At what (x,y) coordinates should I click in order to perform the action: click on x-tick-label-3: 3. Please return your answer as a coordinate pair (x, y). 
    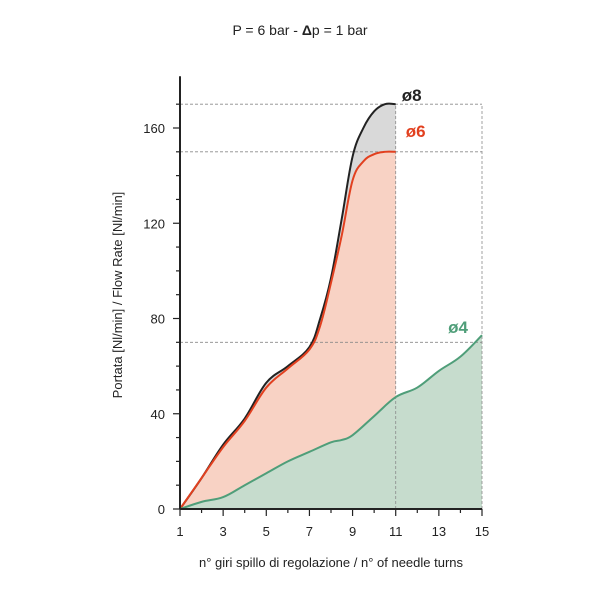
    Looking at the image, I should click on (223, 531).